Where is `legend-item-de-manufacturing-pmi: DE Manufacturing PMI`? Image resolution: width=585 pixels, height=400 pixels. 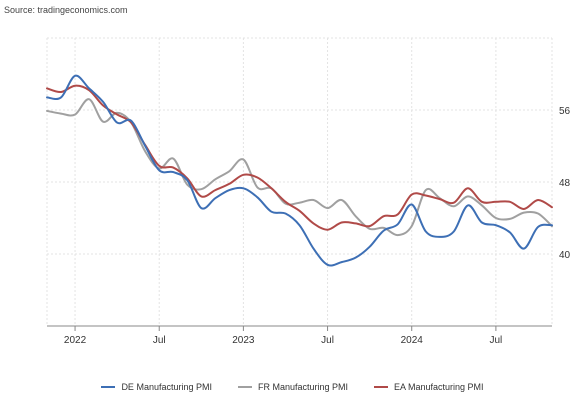
legend-item-de-manufacturing-pmi: DE Manufacturing PMI is located at coordinates (156, 387).